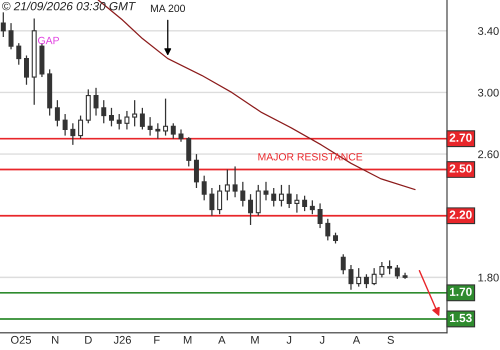 The image size is (500, 350). What do you see at coordinates (69, 6) in the screenshot?
I see `chart-title: © 21/09/2026 03:30 GMT` at bounding box center [69, 6].